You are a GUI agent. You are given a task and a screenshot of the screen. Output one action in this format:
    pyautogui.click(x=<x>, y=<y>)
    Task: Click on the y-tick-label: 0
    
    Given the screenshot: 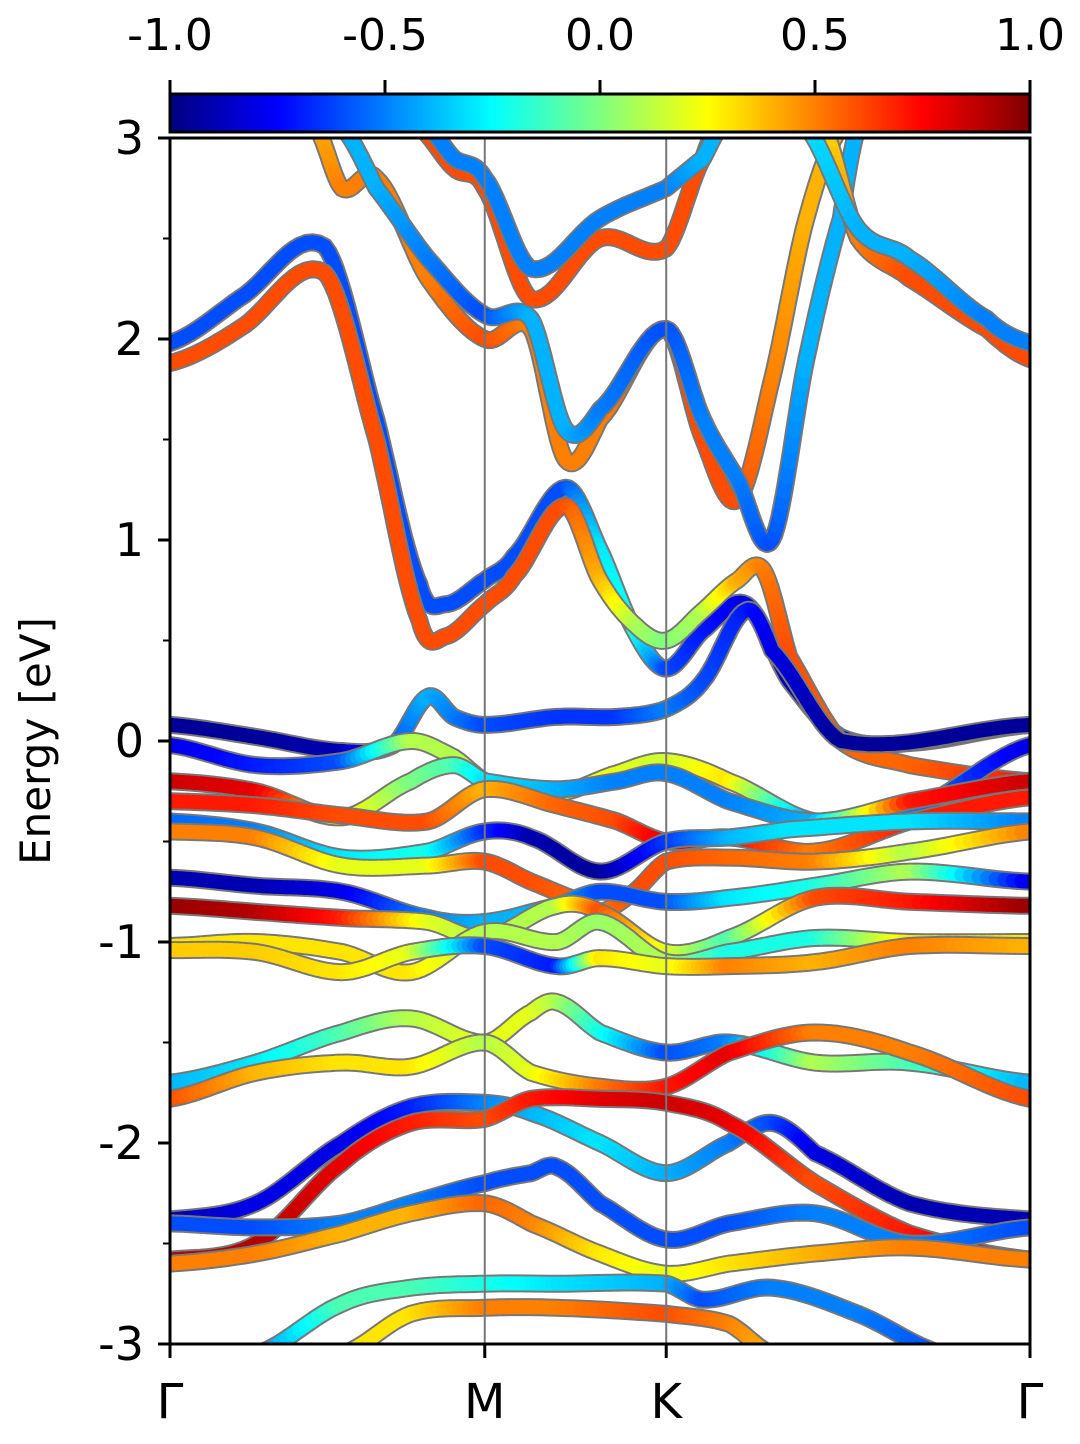 What is the action you would take?
    pyautogui.click(x=129, y=741)
    